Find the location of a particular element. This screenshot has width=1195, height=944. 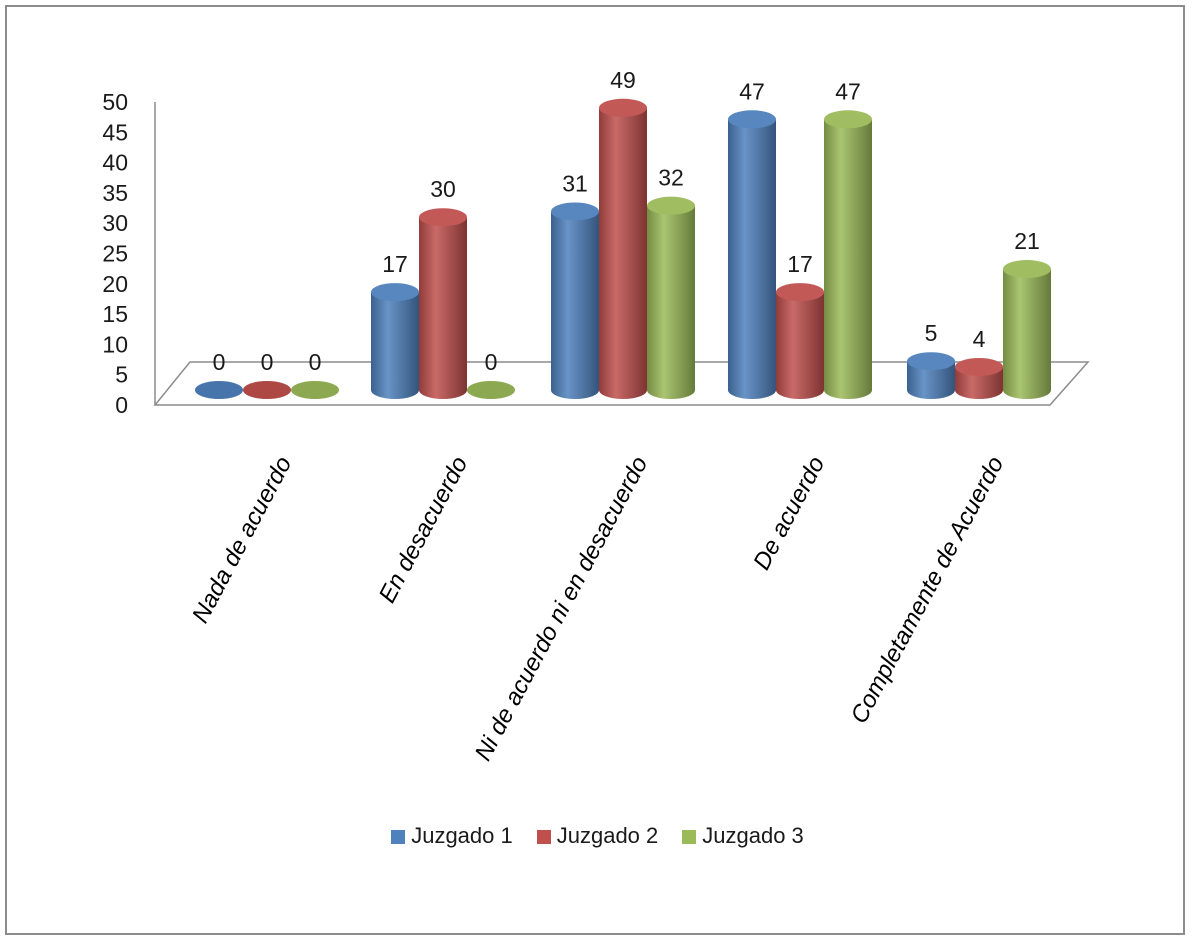

data-label: 4 is located at coordinates (979, 339).